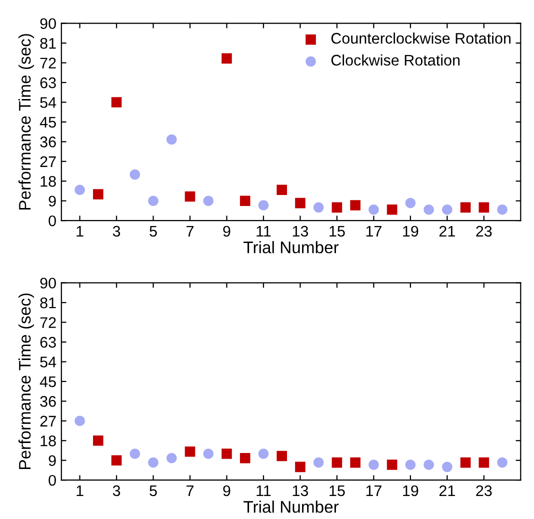  Describe the element at coordinates (395, 60) in the screenshot. I see `legend-label: Clockwise Rotation` at that location.